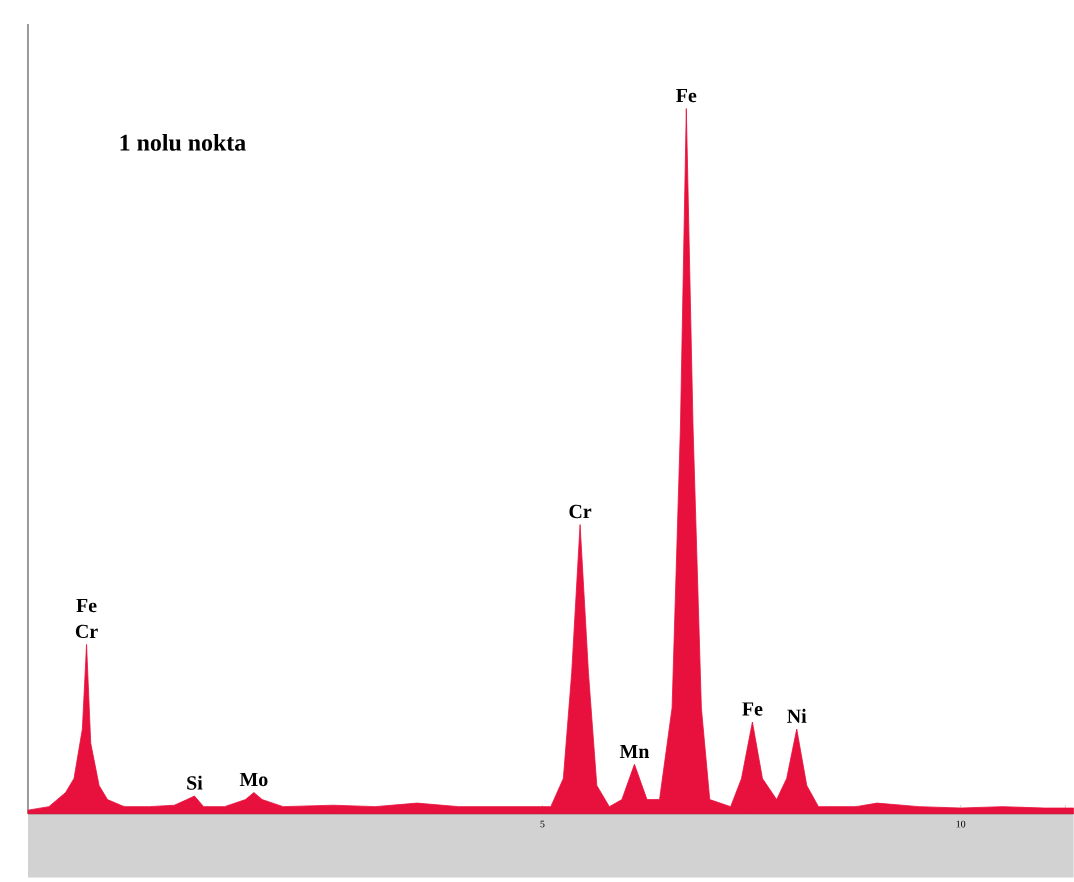  Describe the element at coordinates (634, 752) in the screenshot. I see `annotation: Mn` at that location.